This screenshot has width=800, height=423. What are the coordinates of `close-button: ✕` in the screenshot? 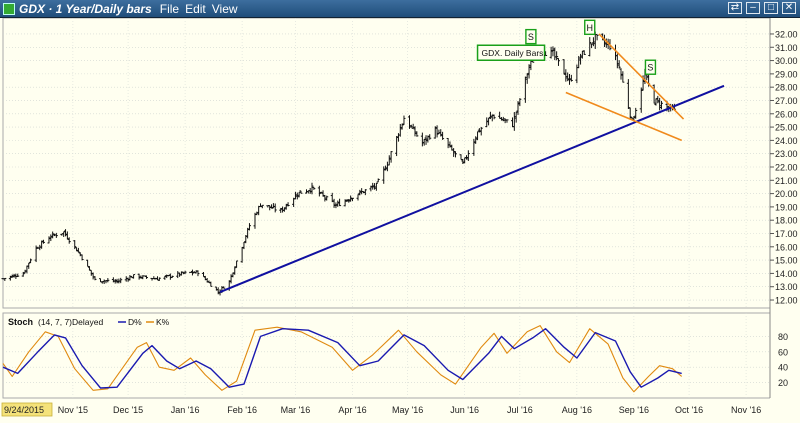 It's located at (789, 8).